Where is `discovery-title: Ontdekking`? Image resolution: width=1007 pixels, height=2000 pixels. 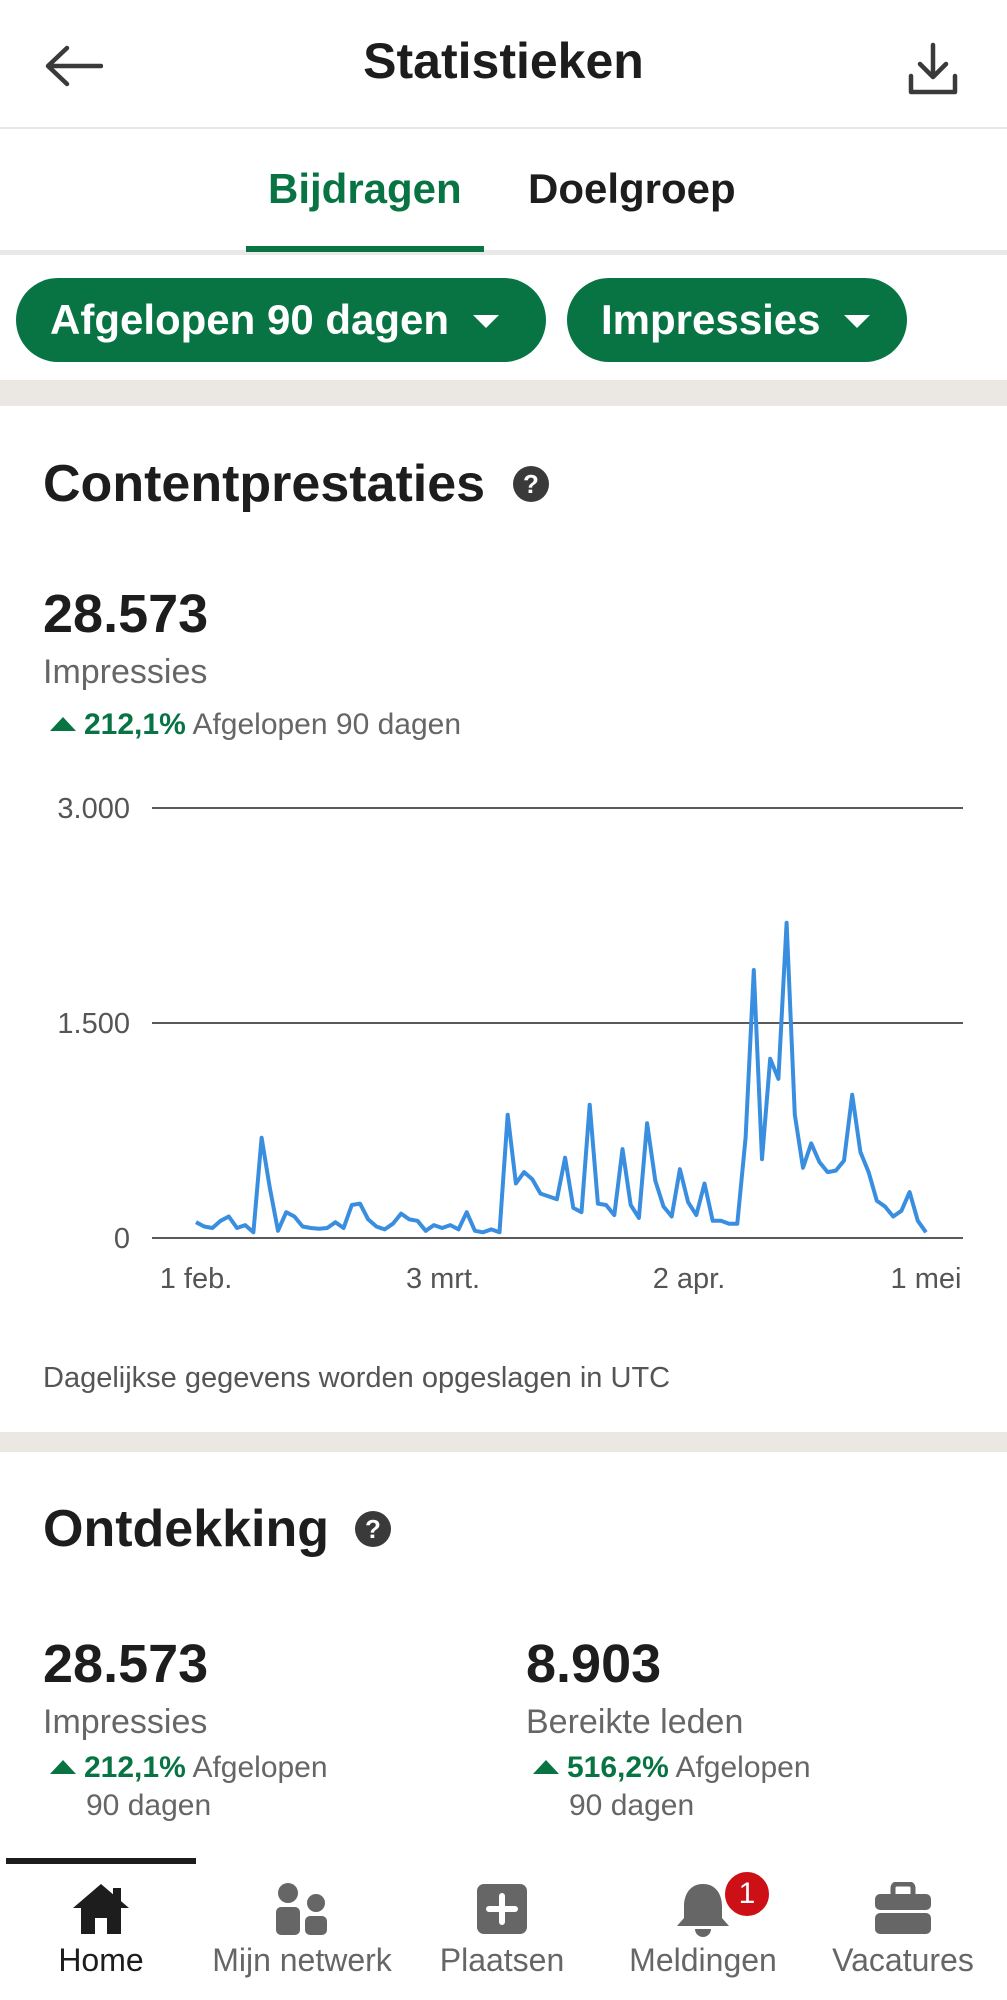
discovery-title: Ontdekking is located at coordinates (186, 1529).